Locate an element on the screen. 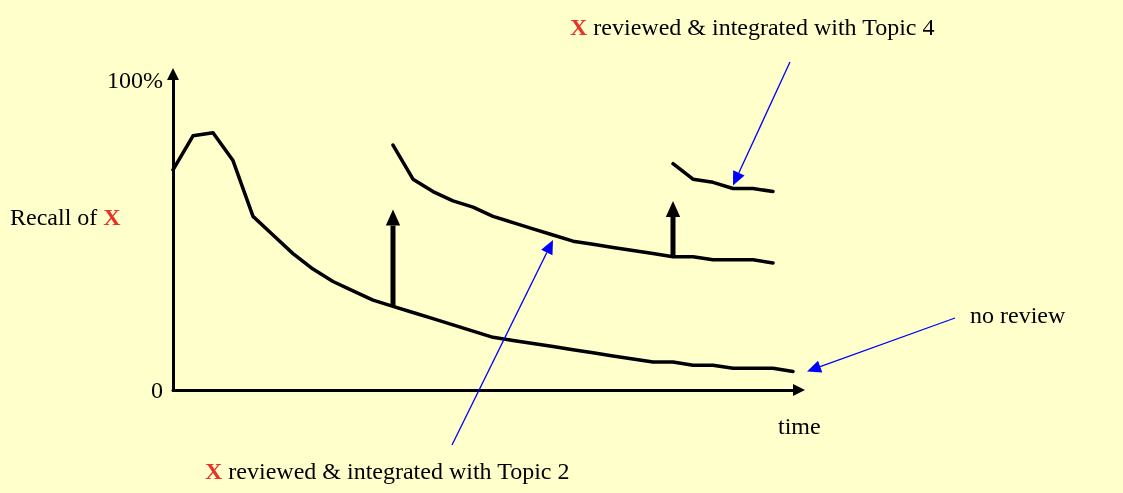 This screenshot has width=1123, height=493. text: X reviewed & integrated with Topic 2 is located at coordinates (387, 471).